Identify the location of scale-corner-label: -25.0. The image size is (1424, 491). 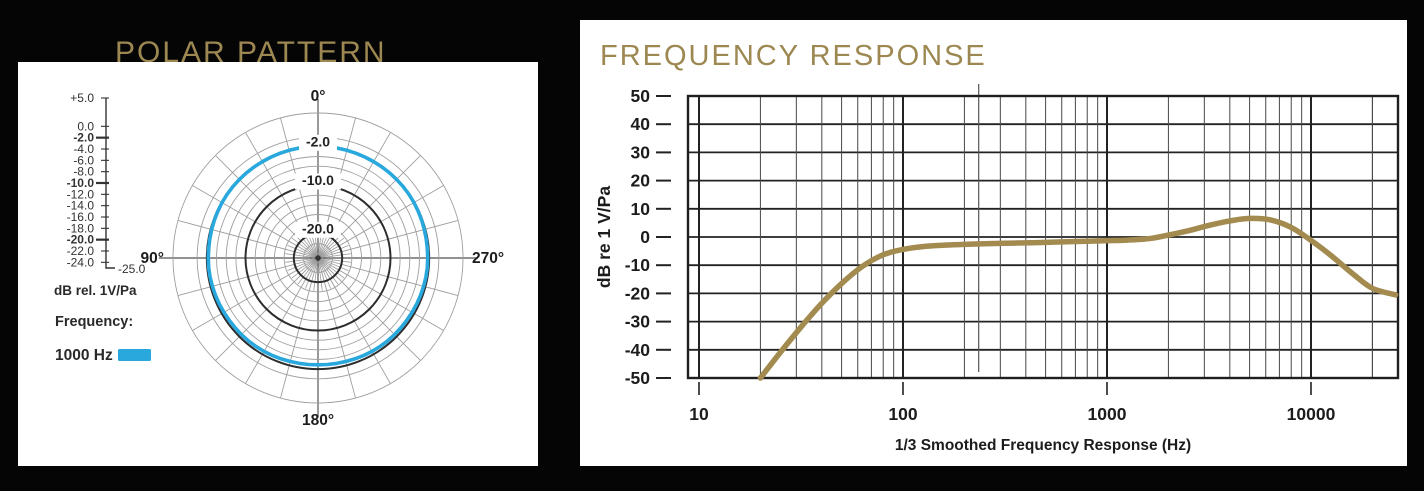
(132, 269).